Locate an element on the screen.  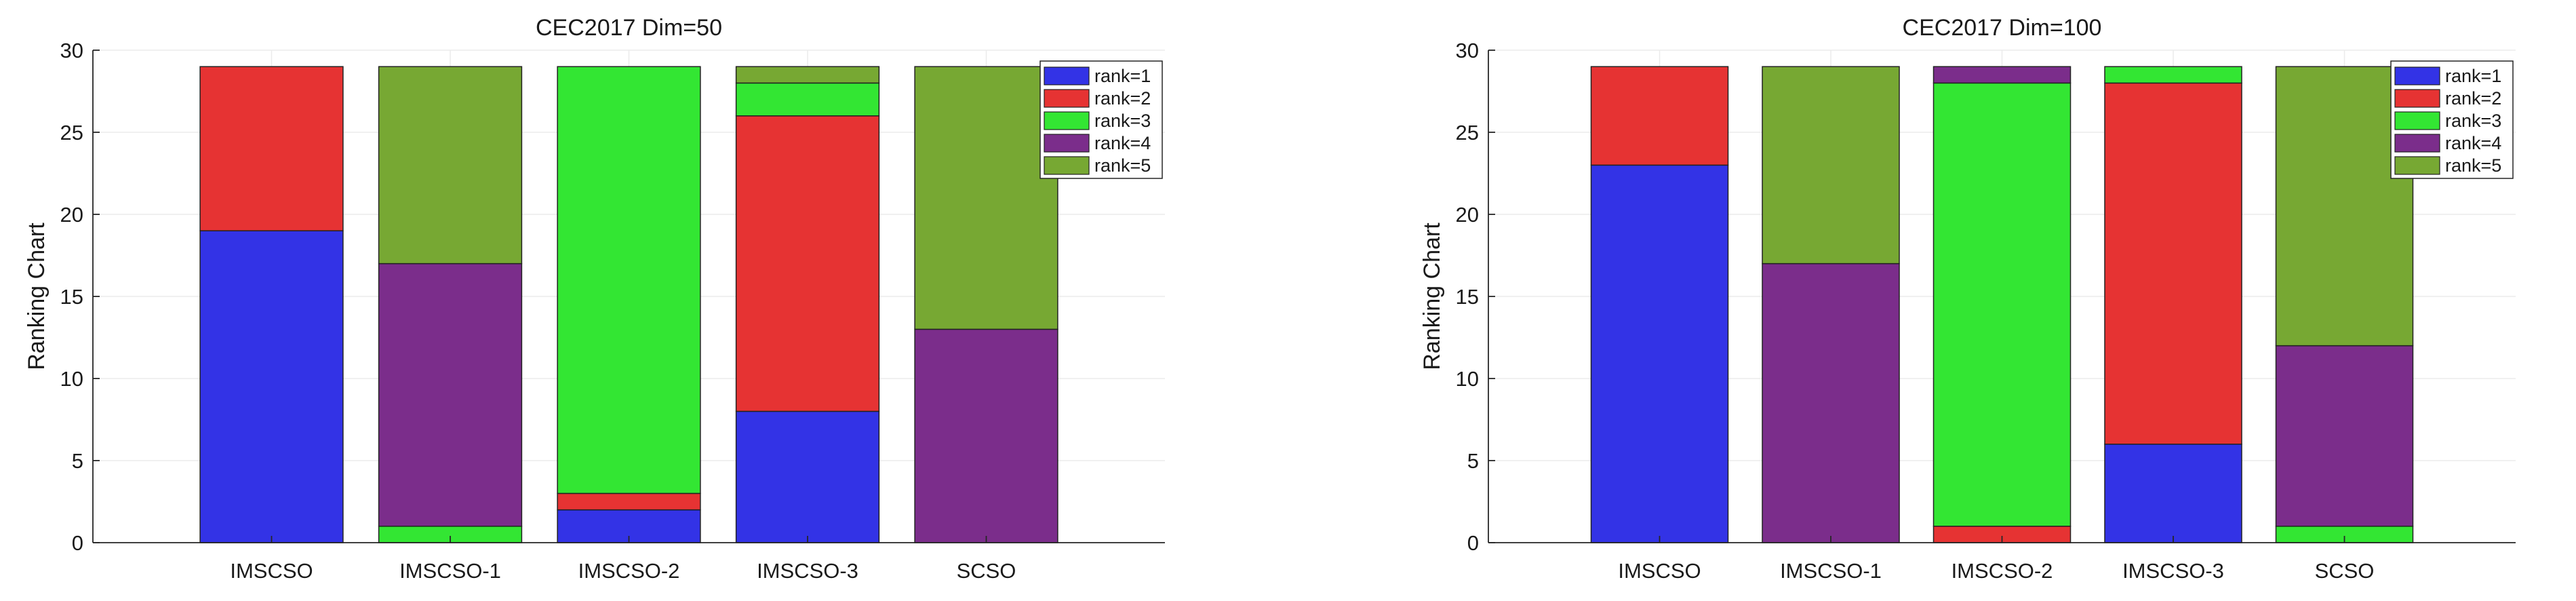
chart-title: CEC2017 Dim=50 is located at coordinates (629, 28).